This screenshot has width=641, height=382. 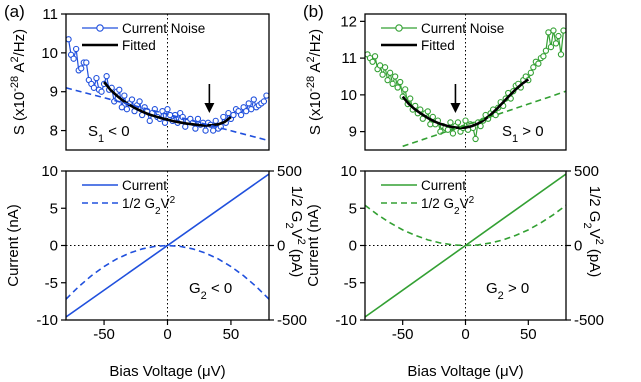 What do you see at coordinates (19, 69) in the screenshot?
I see `y-axis-title-part: A` at bounding box center [19, 69].